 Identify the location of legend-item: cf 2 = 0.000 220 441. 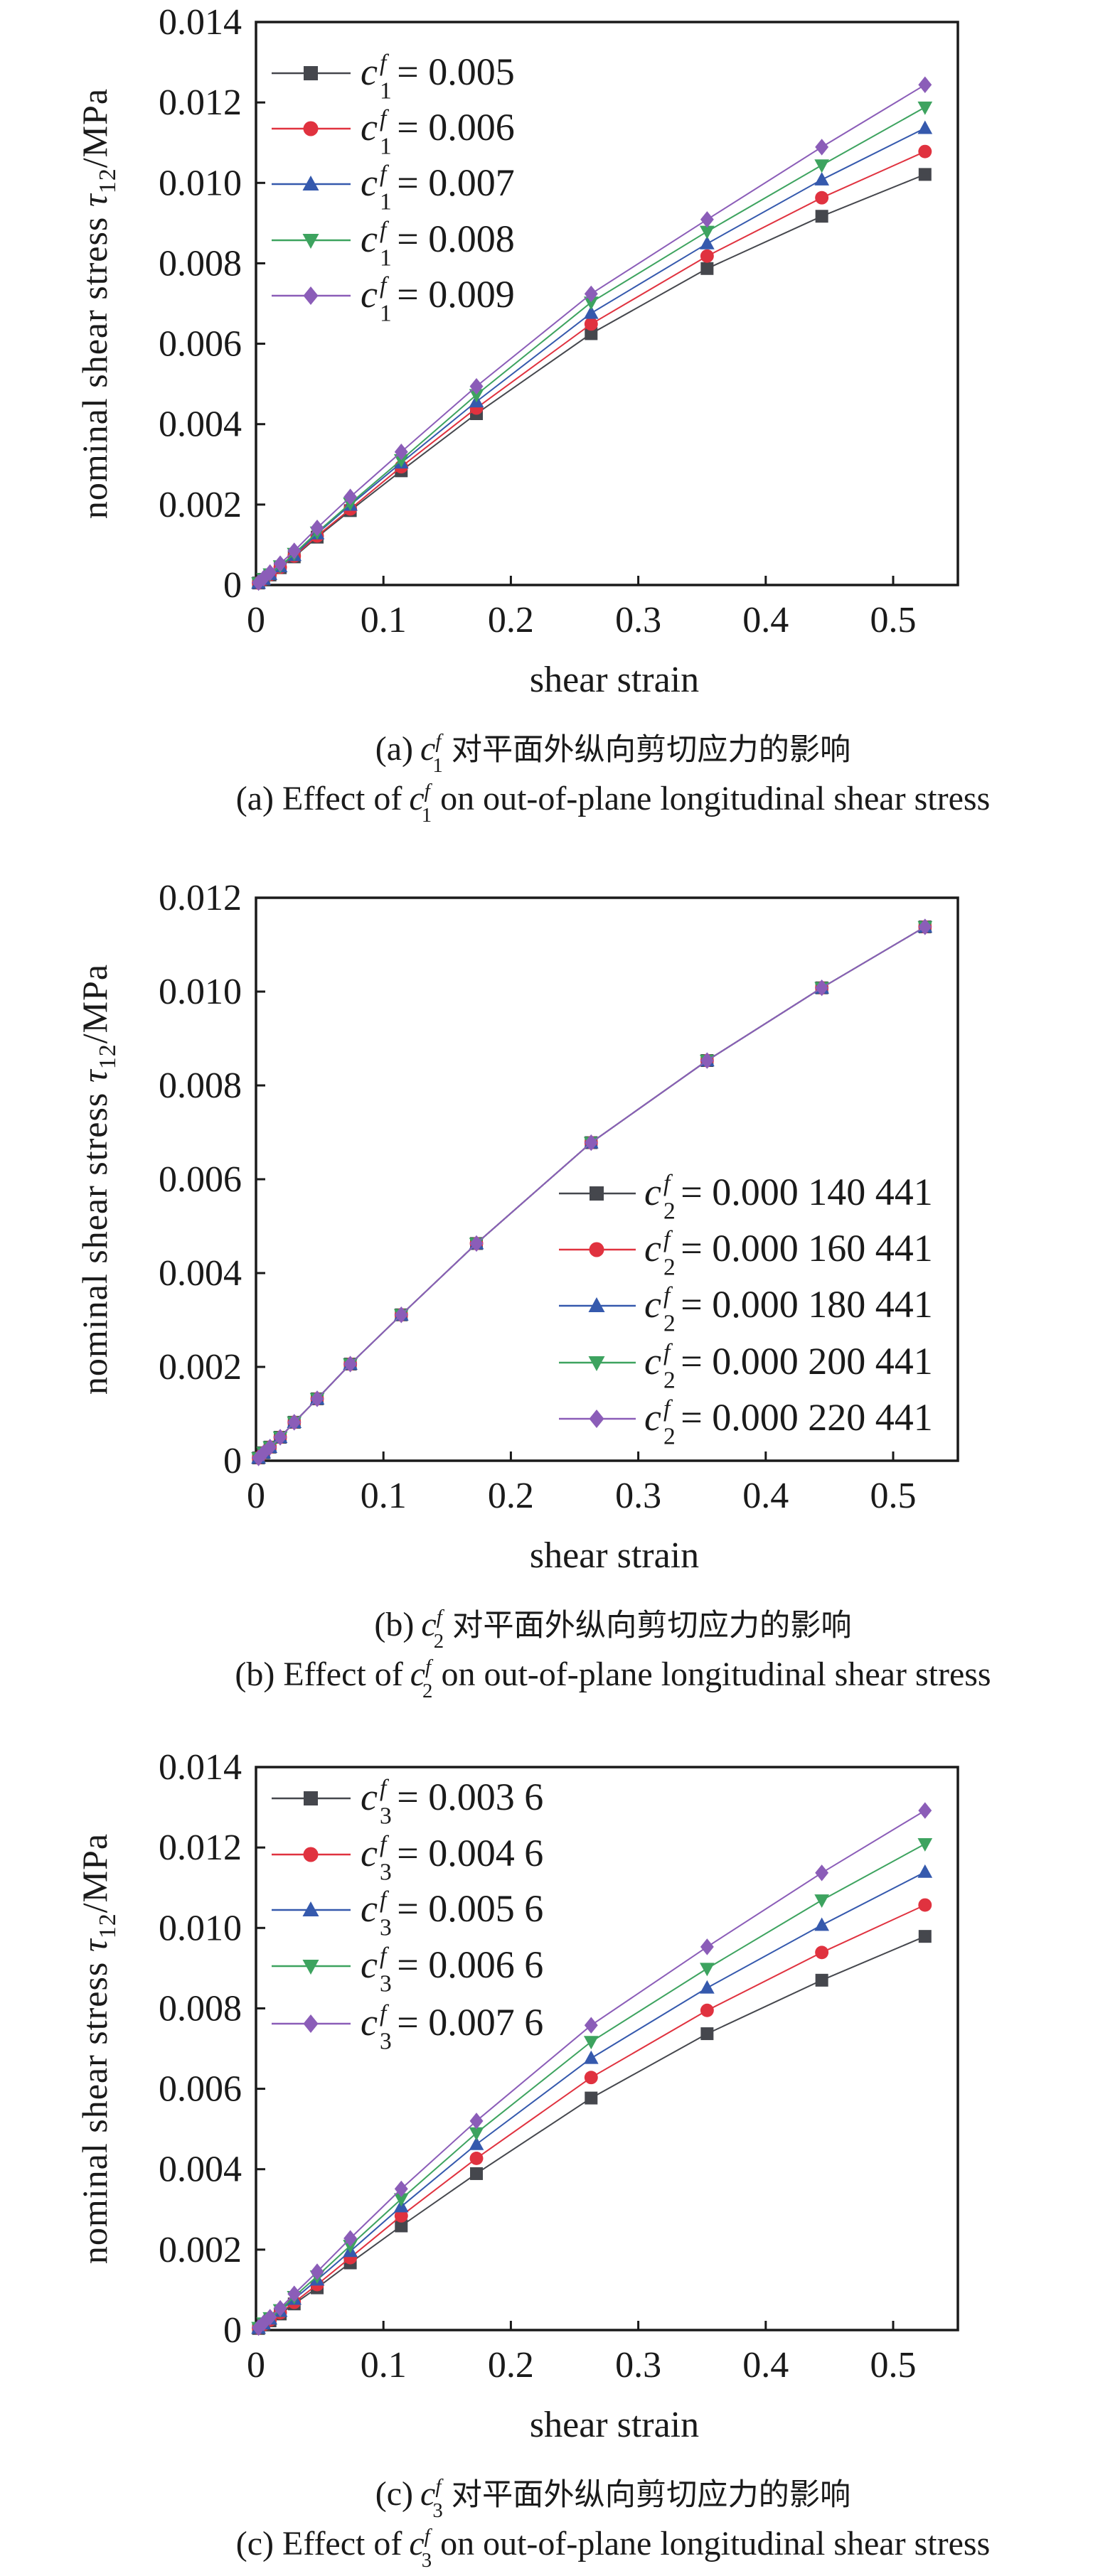
(746, 1423).